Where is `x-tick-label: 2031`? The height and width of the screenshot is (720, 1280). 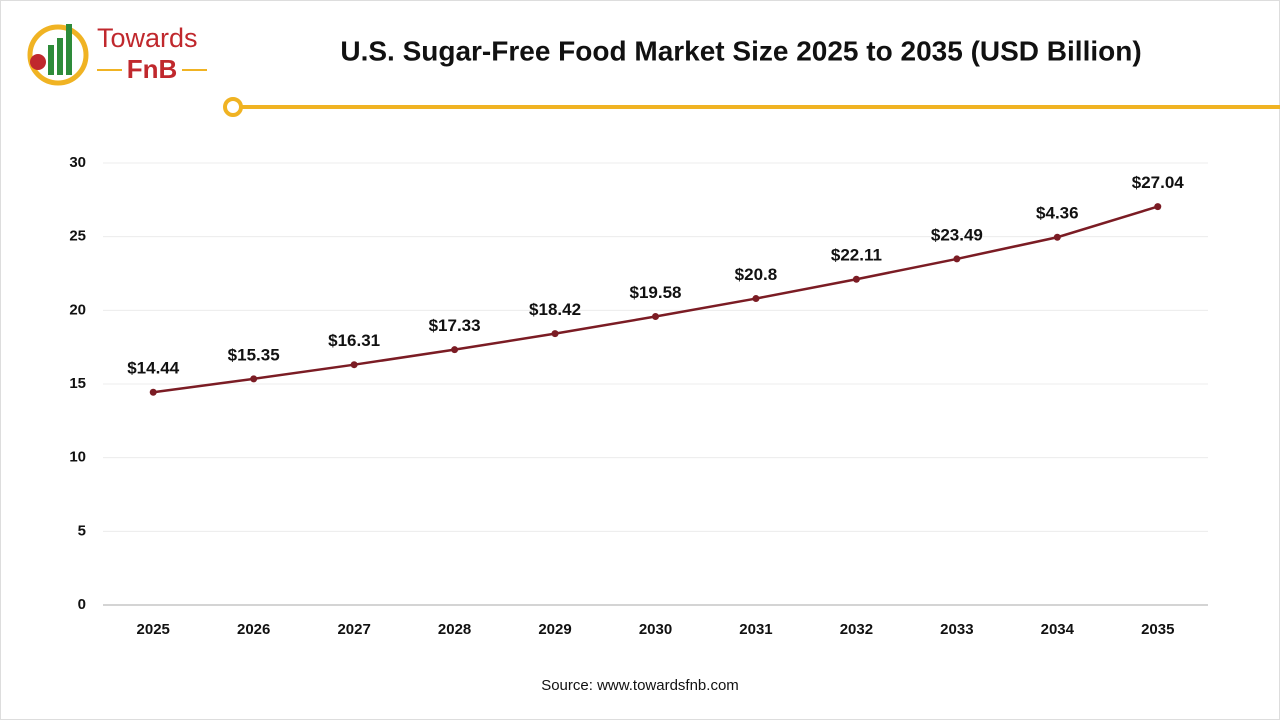 x-tick-label: 2031 is located at coordinates (755, 629).